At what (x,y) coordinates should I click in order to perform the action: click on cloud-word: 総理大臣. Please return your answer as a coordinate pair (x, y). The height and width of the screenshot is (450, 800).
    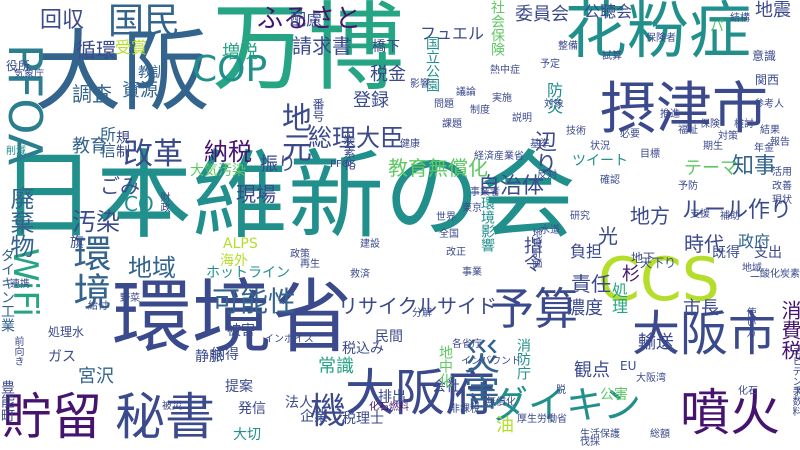
    Looking at the image, I should click on (356, 138).